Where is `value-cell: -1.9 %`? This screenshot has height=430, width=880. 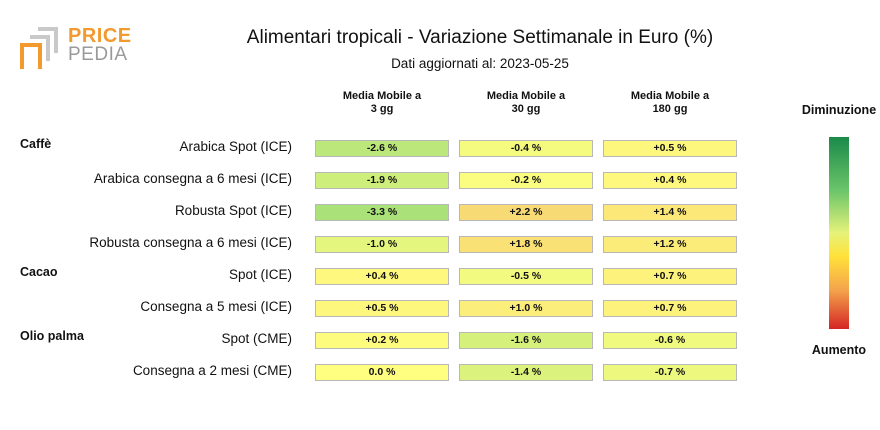 value-cell: -1.9 % is located at coordinates (382, 180).